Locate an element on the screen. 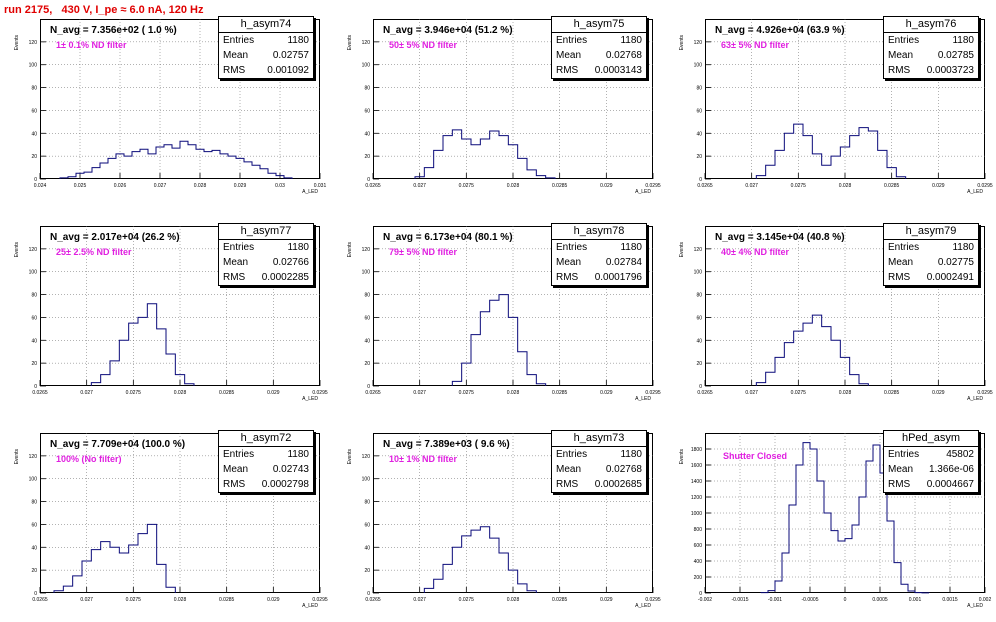 The height and width of the screenshot is (622, 996). x-tick-label: 0.0295 is located at coordinates (653, 393).